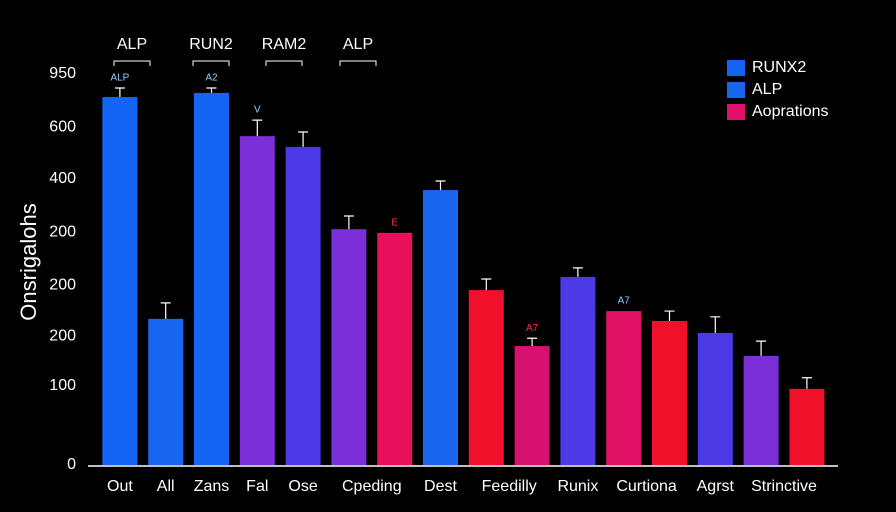 This screenshot has width=896, height=512. I want to click on x-tick-label: Ose, so click(302, 486).